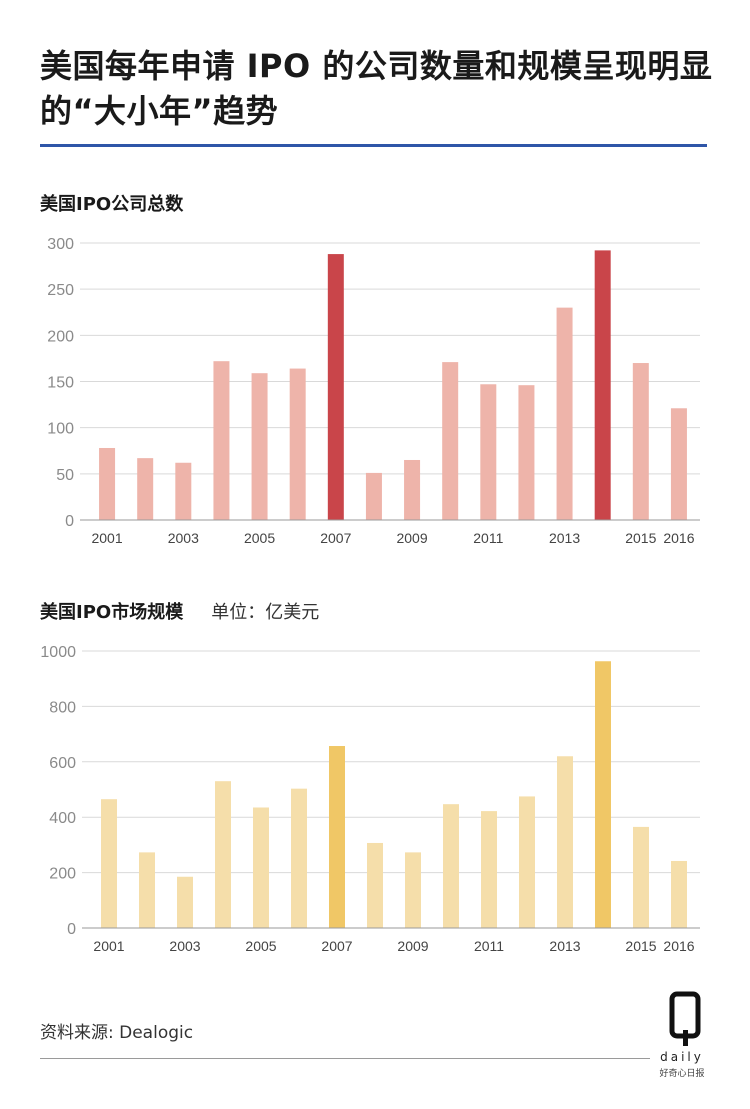  What do you see at coordinates (685, 1018) in the screenshot?
I see `q-logo-icon` at bounding box center [685, 1018].